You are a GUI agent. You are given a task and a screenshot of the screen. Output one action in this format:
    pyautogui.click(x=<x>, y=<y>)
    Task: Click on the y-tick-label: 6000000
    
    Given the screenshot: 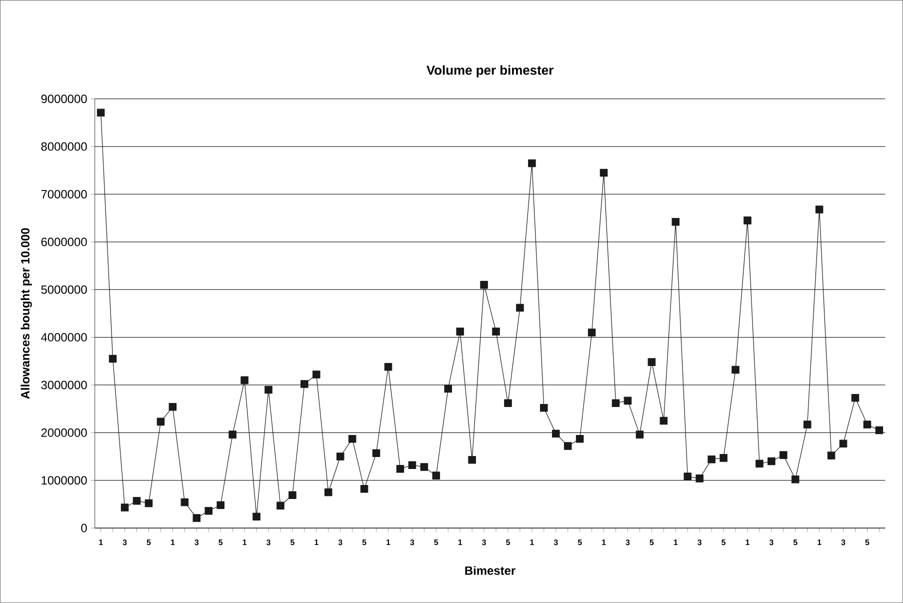 What is the action you would take?
    pyautogui.click(x=64, y=242)
    